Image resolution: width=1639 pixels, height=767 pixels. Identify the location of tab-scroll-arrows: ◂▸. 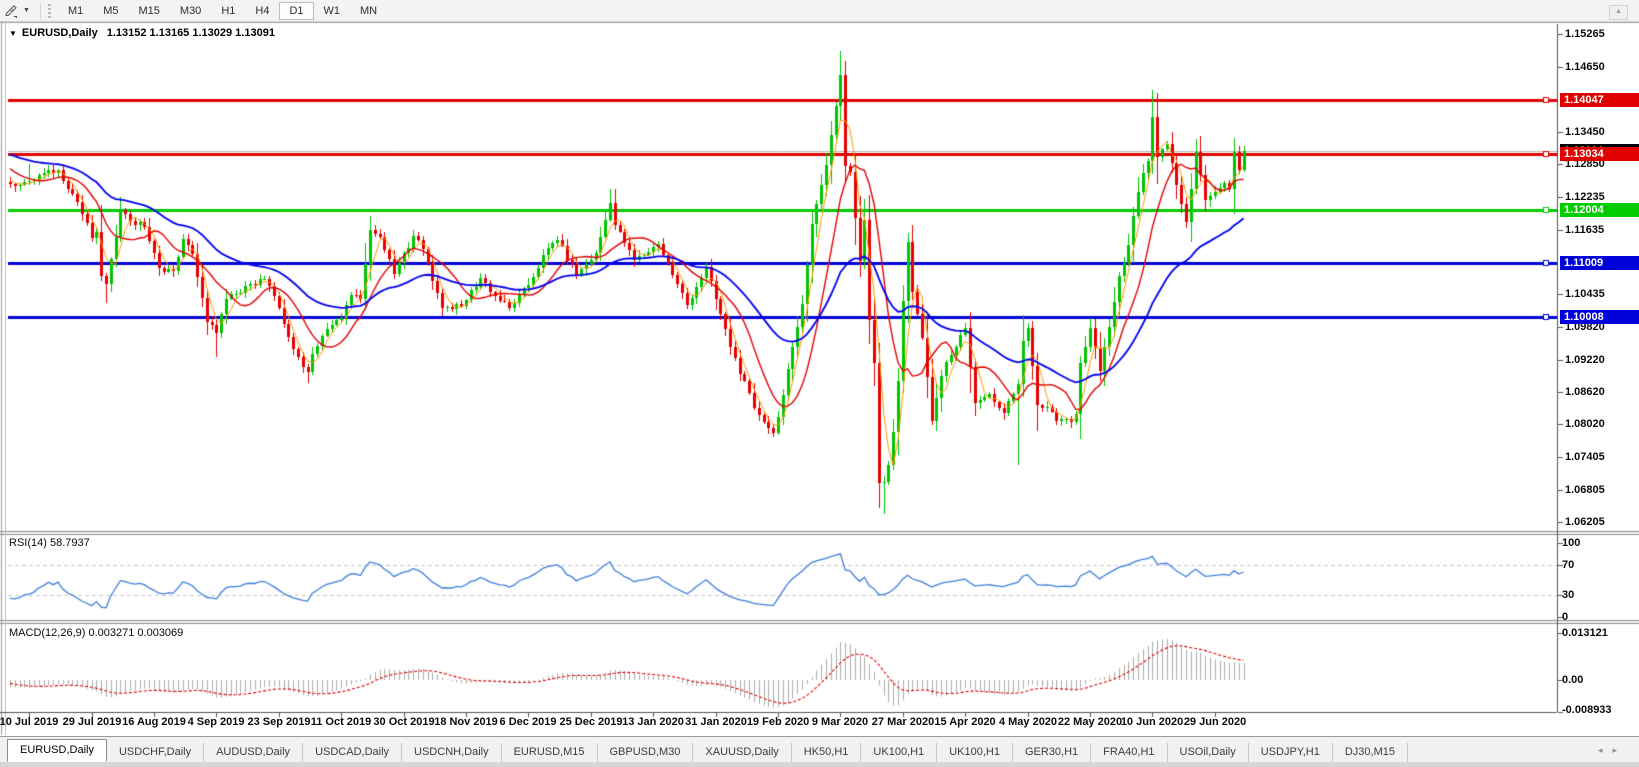
(1612, 750).